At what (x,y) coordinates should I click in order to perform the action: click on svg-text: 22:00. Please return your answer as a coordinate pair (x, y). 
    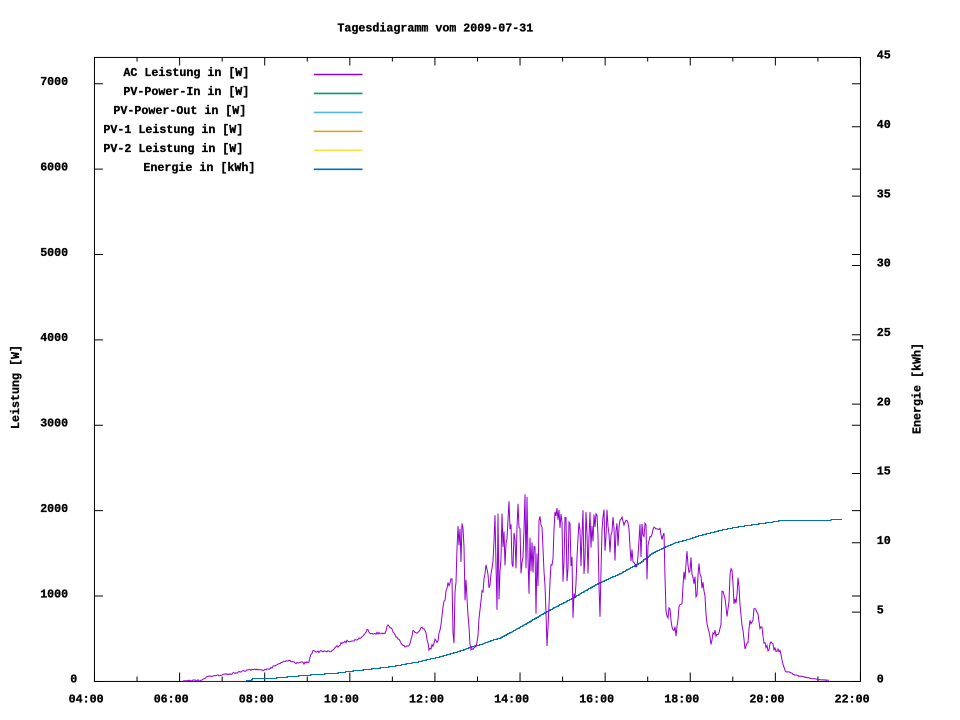
    Looking at the image, I should click on (852, 699).